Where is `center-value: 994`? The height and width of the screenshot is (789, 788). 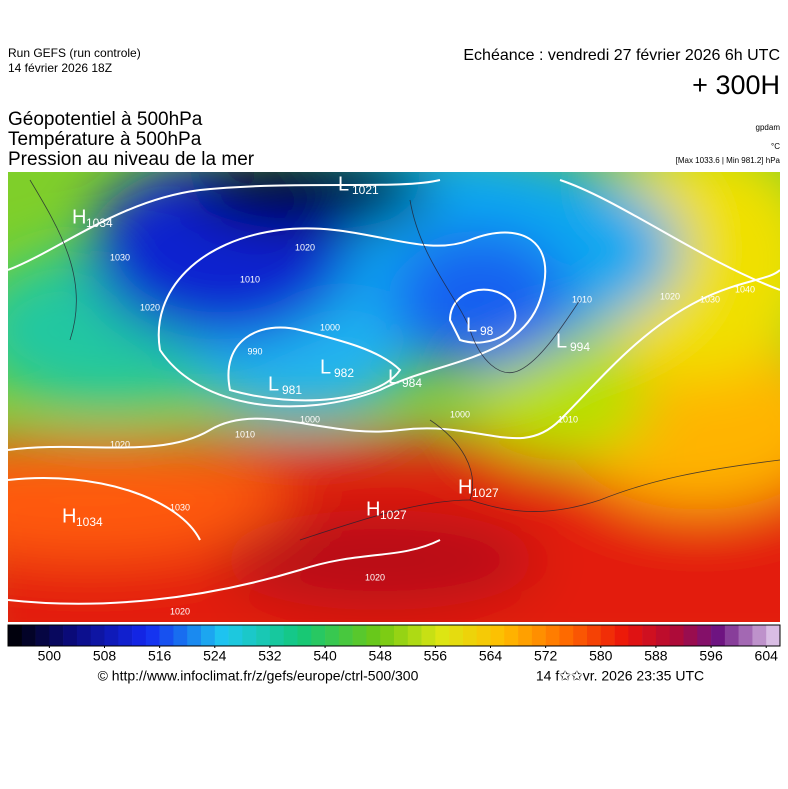
center-value: 994 is located at coordinates (580, 347).